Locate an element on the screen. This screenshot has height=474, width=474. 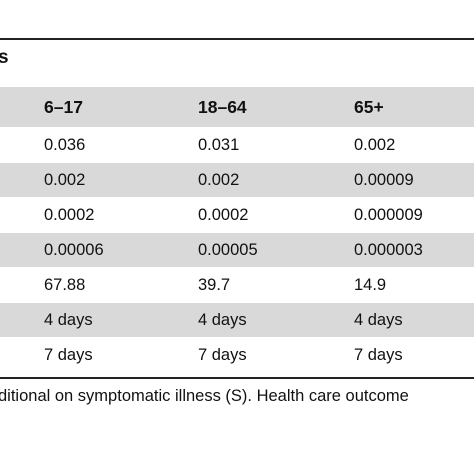
table-row: 0.002 0.002 0.00009 is located at coordinates (237, 179).